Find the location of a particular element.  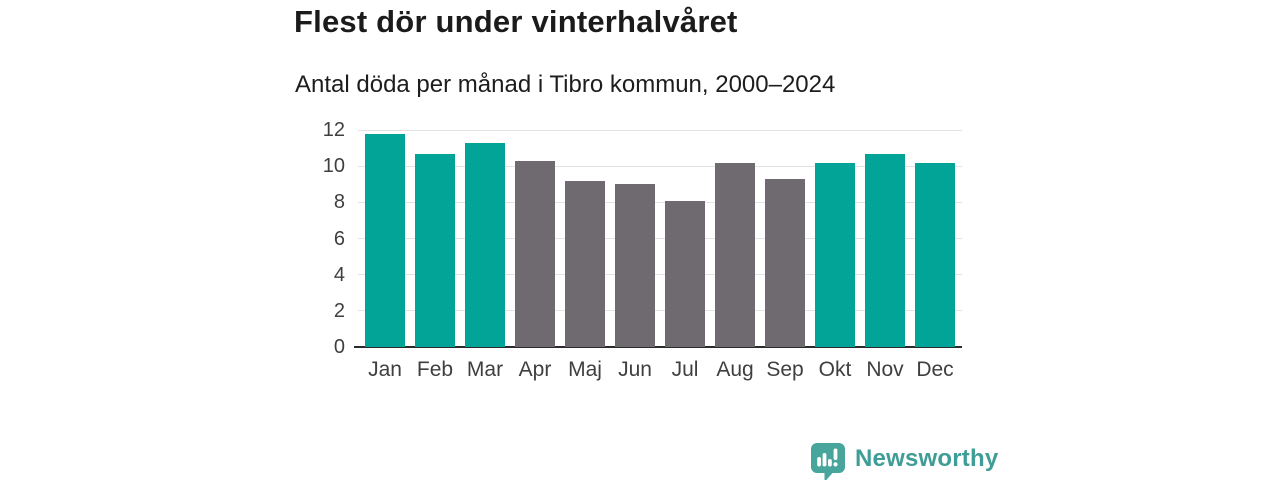

x-axis-label-sep: Sep is located at coordinates (785, 369).